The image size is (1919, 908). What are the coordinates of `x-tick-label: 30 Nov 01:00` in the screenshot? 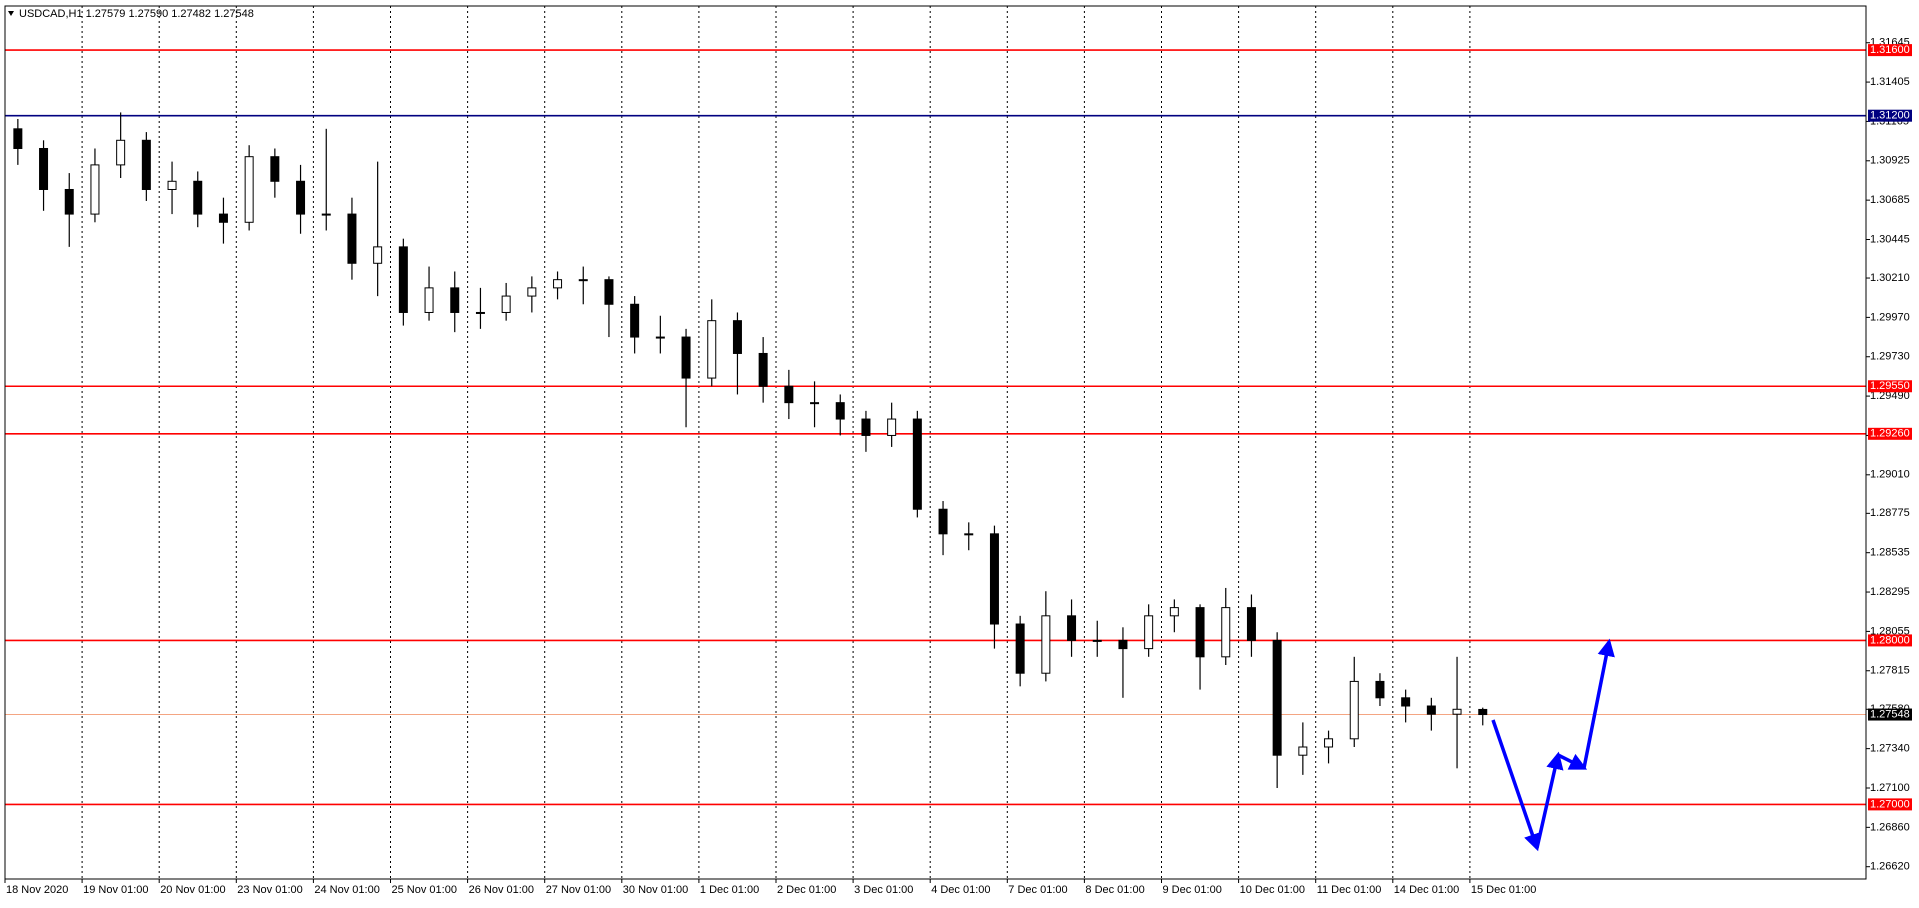 It's located at (655, 890).